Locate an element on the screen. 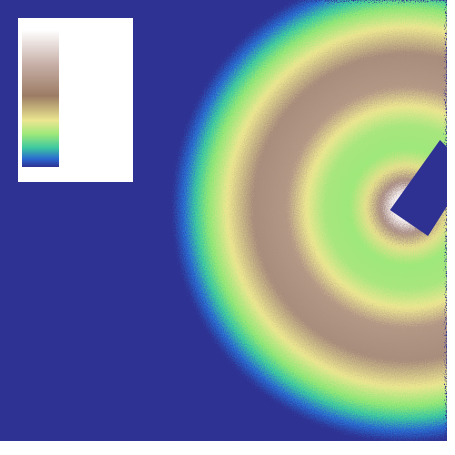  beam-stop is located at coordinates (422, 188).